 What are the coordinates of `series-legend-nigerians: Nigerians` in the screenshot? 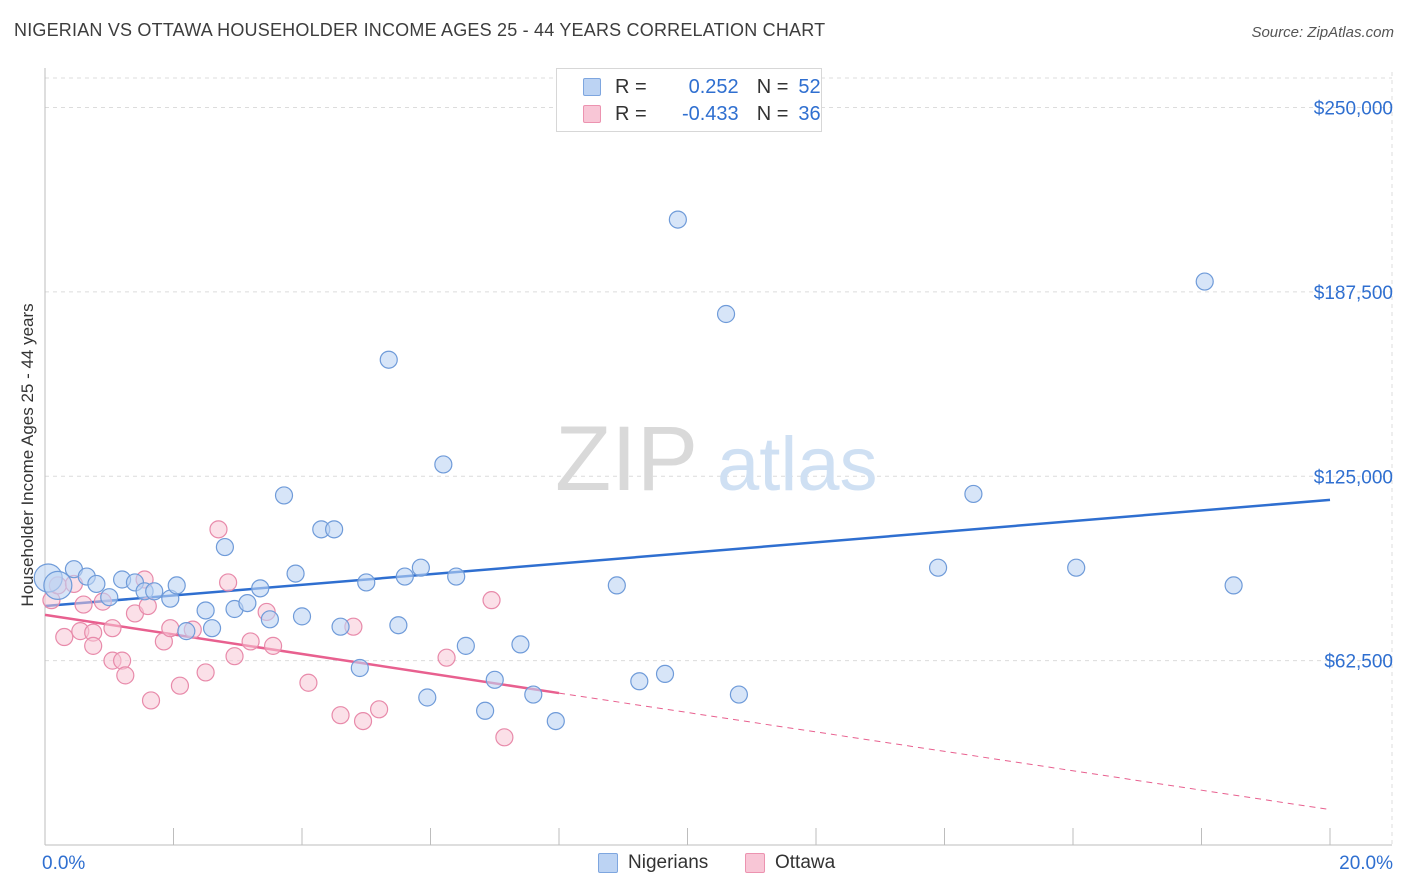 It's located at (653, 863).